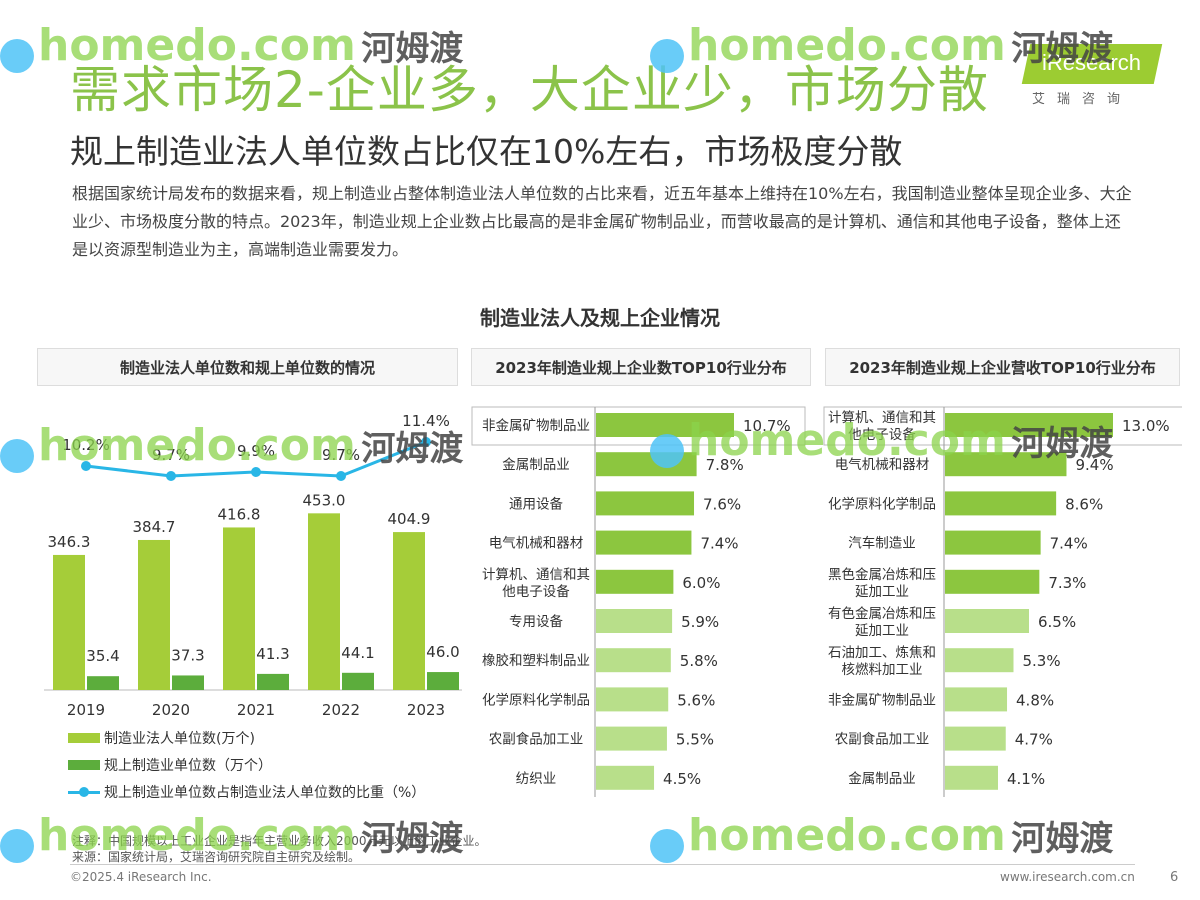  What do you see at coordinates (341, 710) in the screenshot?
I see `x-tick-label: 2022` at bounding box center [341, 710].